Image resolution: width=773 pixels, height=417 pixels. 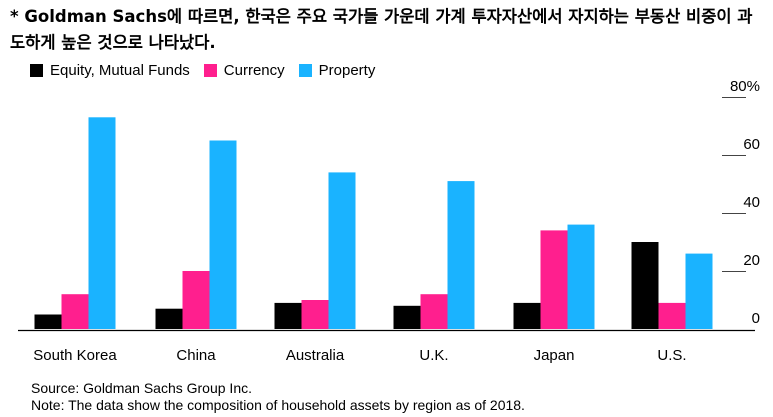 What do you see at coordinates (196, 300) in the screenshot?
I see `bar-china-currency` at bounding box center [196, 300].